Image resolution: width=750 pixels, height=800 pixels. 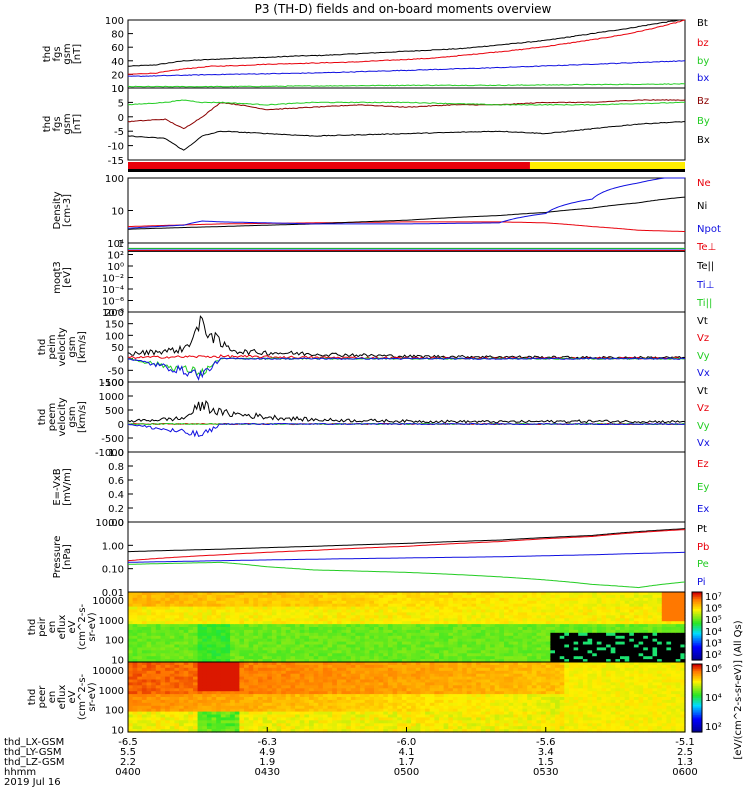 I want to click on legend-label-Vz: Vz, so click(x=703, y=338).